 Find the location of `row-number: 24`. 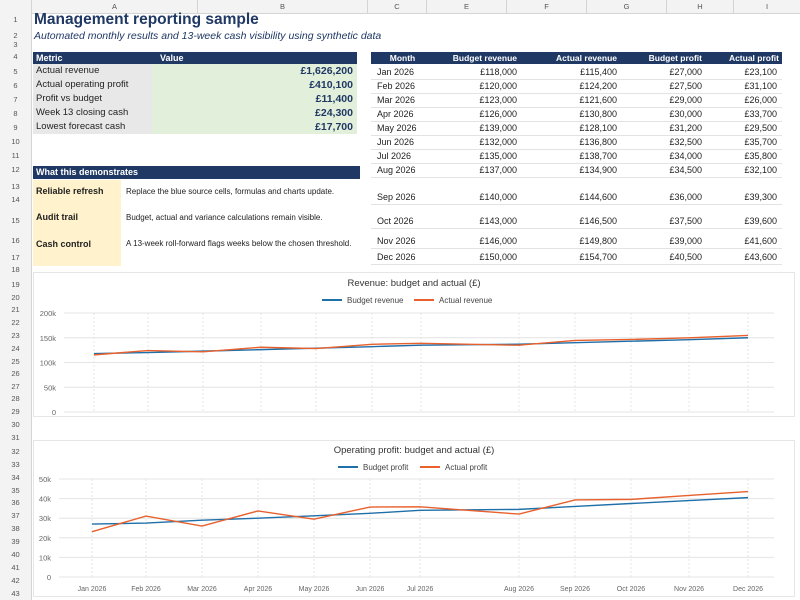

row-number: 24 is located at coordinates (15, 348).